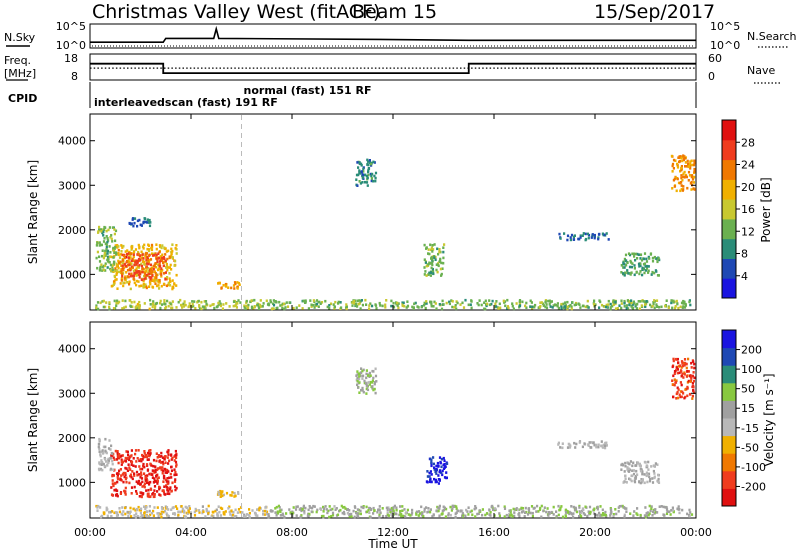  Describe the element at coordinates (494, 532) in the screenshot. I see `x-tick-label: 16:00` at that location.